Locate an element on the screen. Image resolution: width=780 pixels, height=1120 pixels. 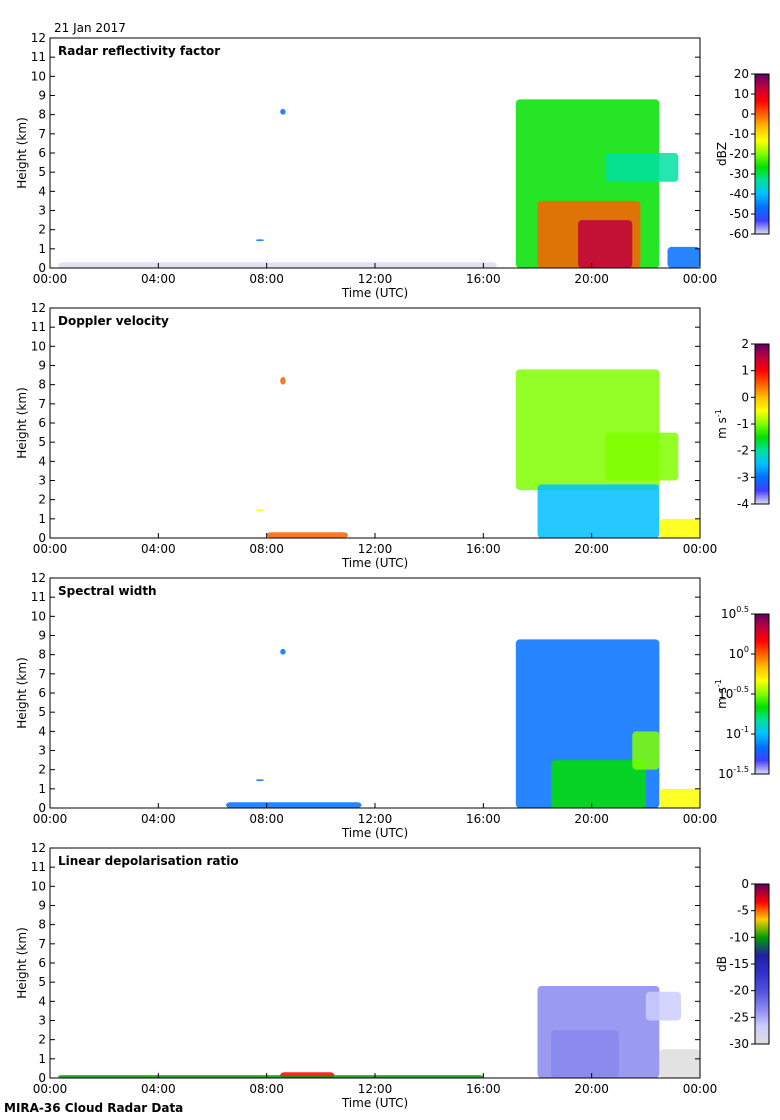
panel-title: Radar reflectivity factor is located at coordinates (139, 51).